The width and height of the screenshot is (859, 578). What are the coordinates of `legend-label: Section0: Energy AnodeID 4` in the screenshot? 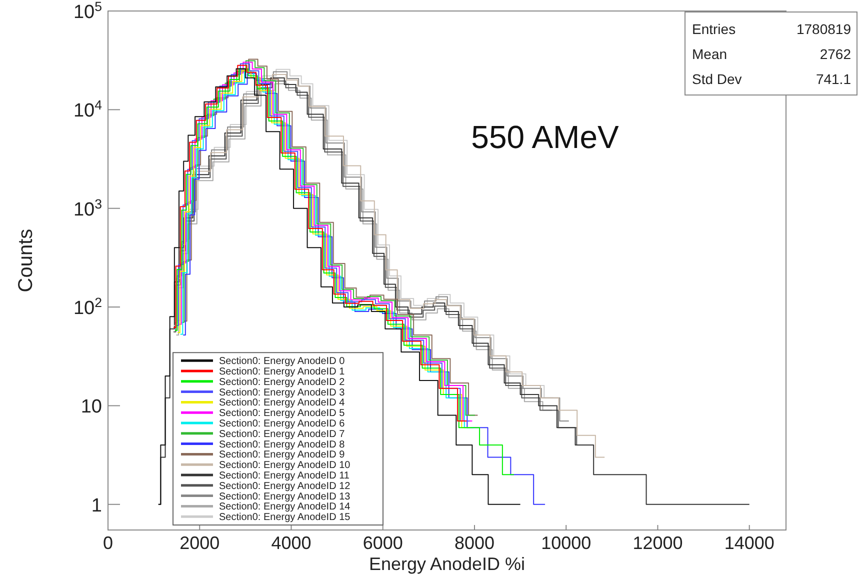 It's located at (282, 403).